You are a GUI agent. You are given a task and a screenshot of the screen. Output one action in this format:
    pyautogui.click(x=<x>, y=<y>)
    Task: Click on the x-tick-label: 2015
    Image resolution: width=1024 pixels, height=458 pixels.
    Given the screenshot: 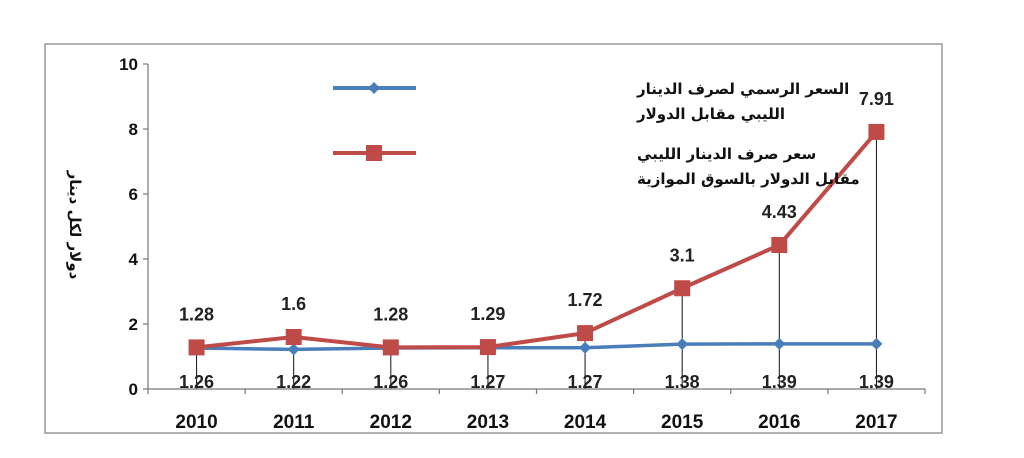 What is the action you would take?
    pyautogui.click(x=682, y=422)
    